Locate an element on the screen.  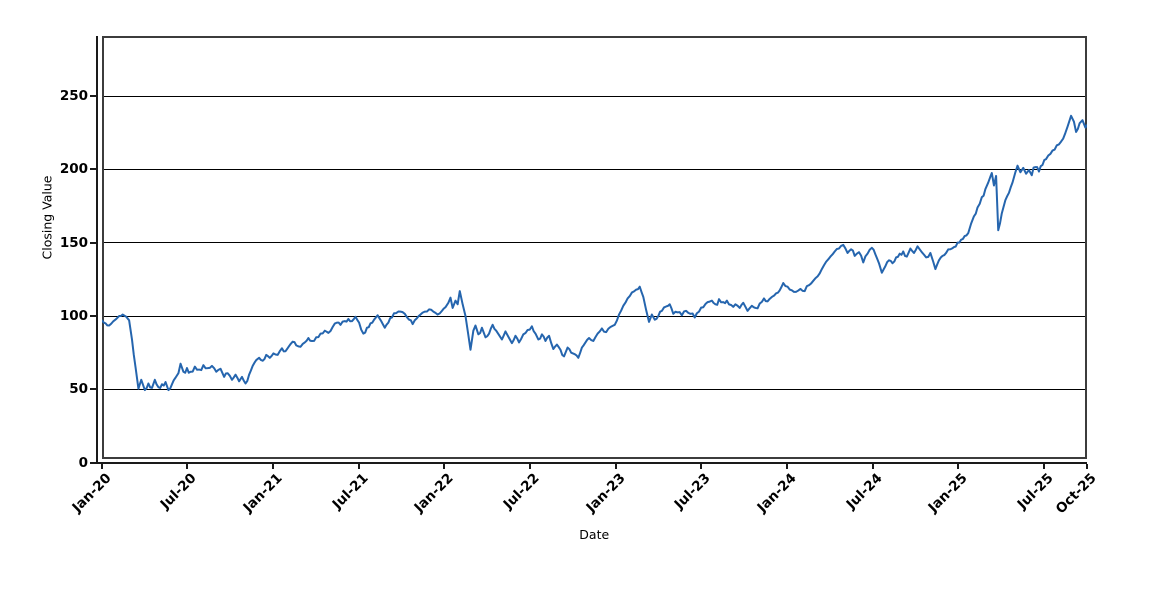
x-tick-label-Jan-25: Jan-25 is located at coordinates (948, 492).